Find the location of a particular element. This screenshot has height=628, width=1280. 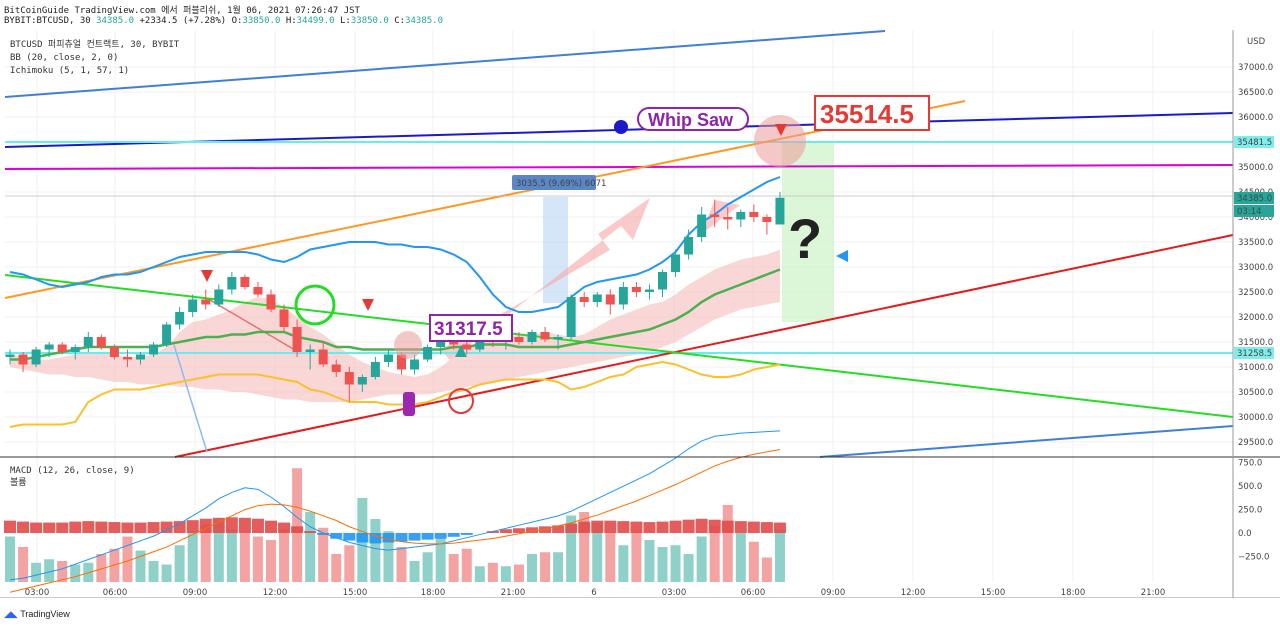

price-tick-label: 31000.0 is located at coordinates (1255, 368).